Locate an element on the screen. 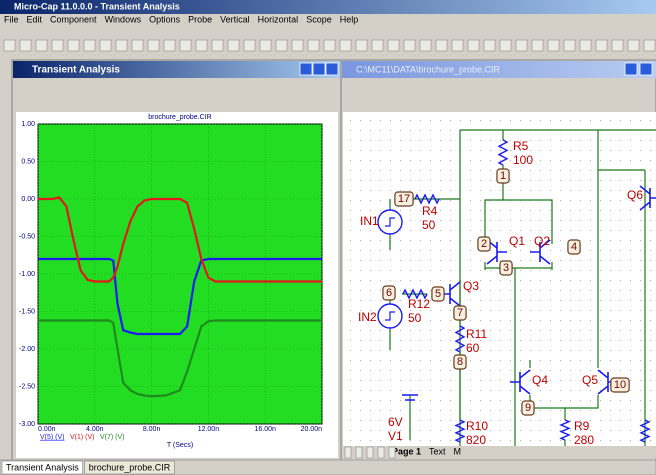  component-label: 100 is located at coordinates (523, 160).